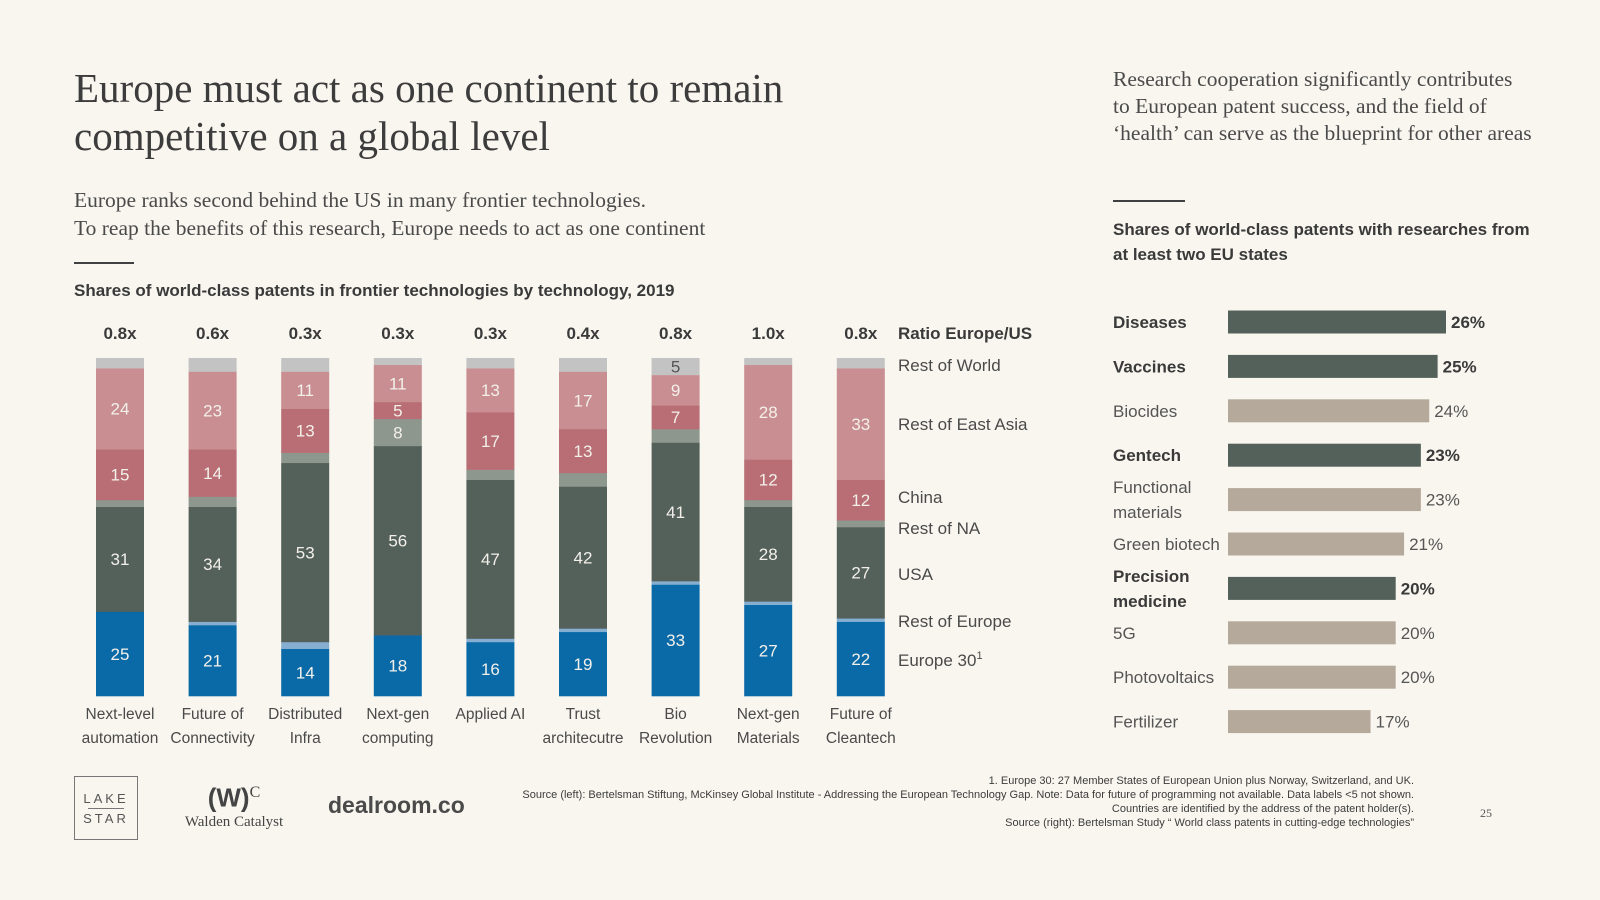  I want to click on category-label: Revolution, so click(675, 738).